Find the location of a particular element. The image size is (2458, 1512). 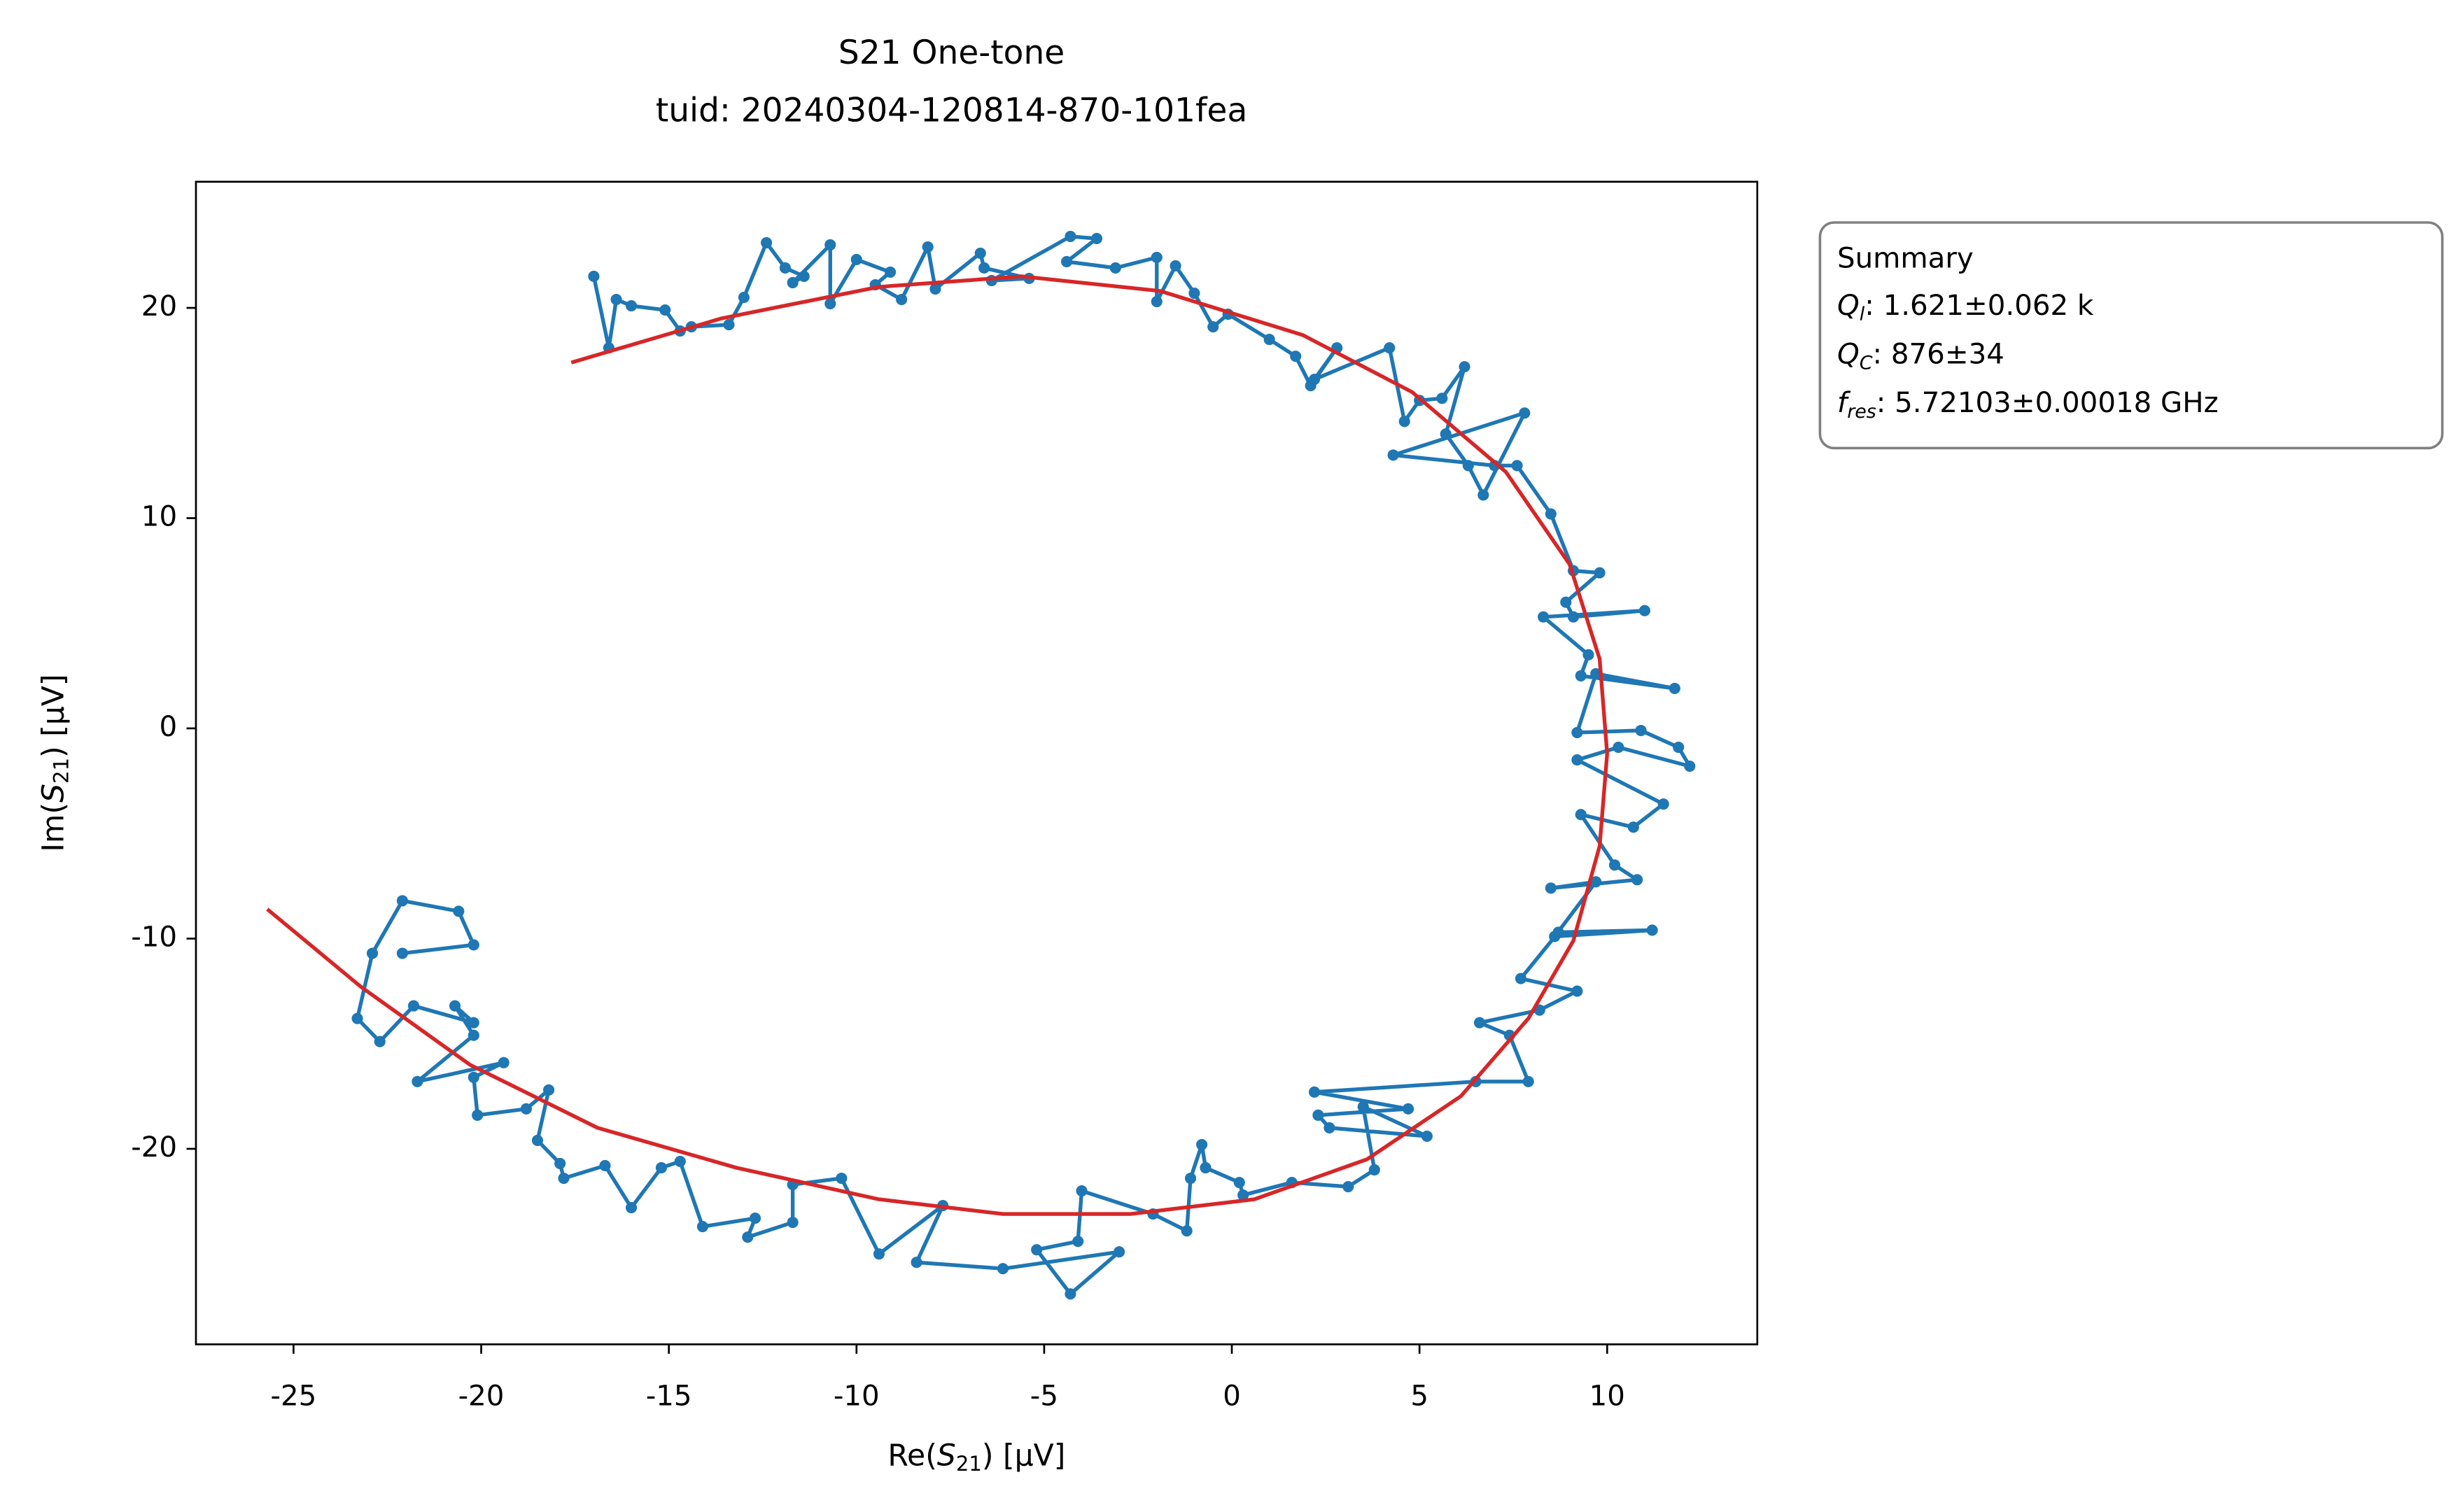

summary-line: fres: 5.72103±0.00018 GHz is located at coordinates (2028, 404).